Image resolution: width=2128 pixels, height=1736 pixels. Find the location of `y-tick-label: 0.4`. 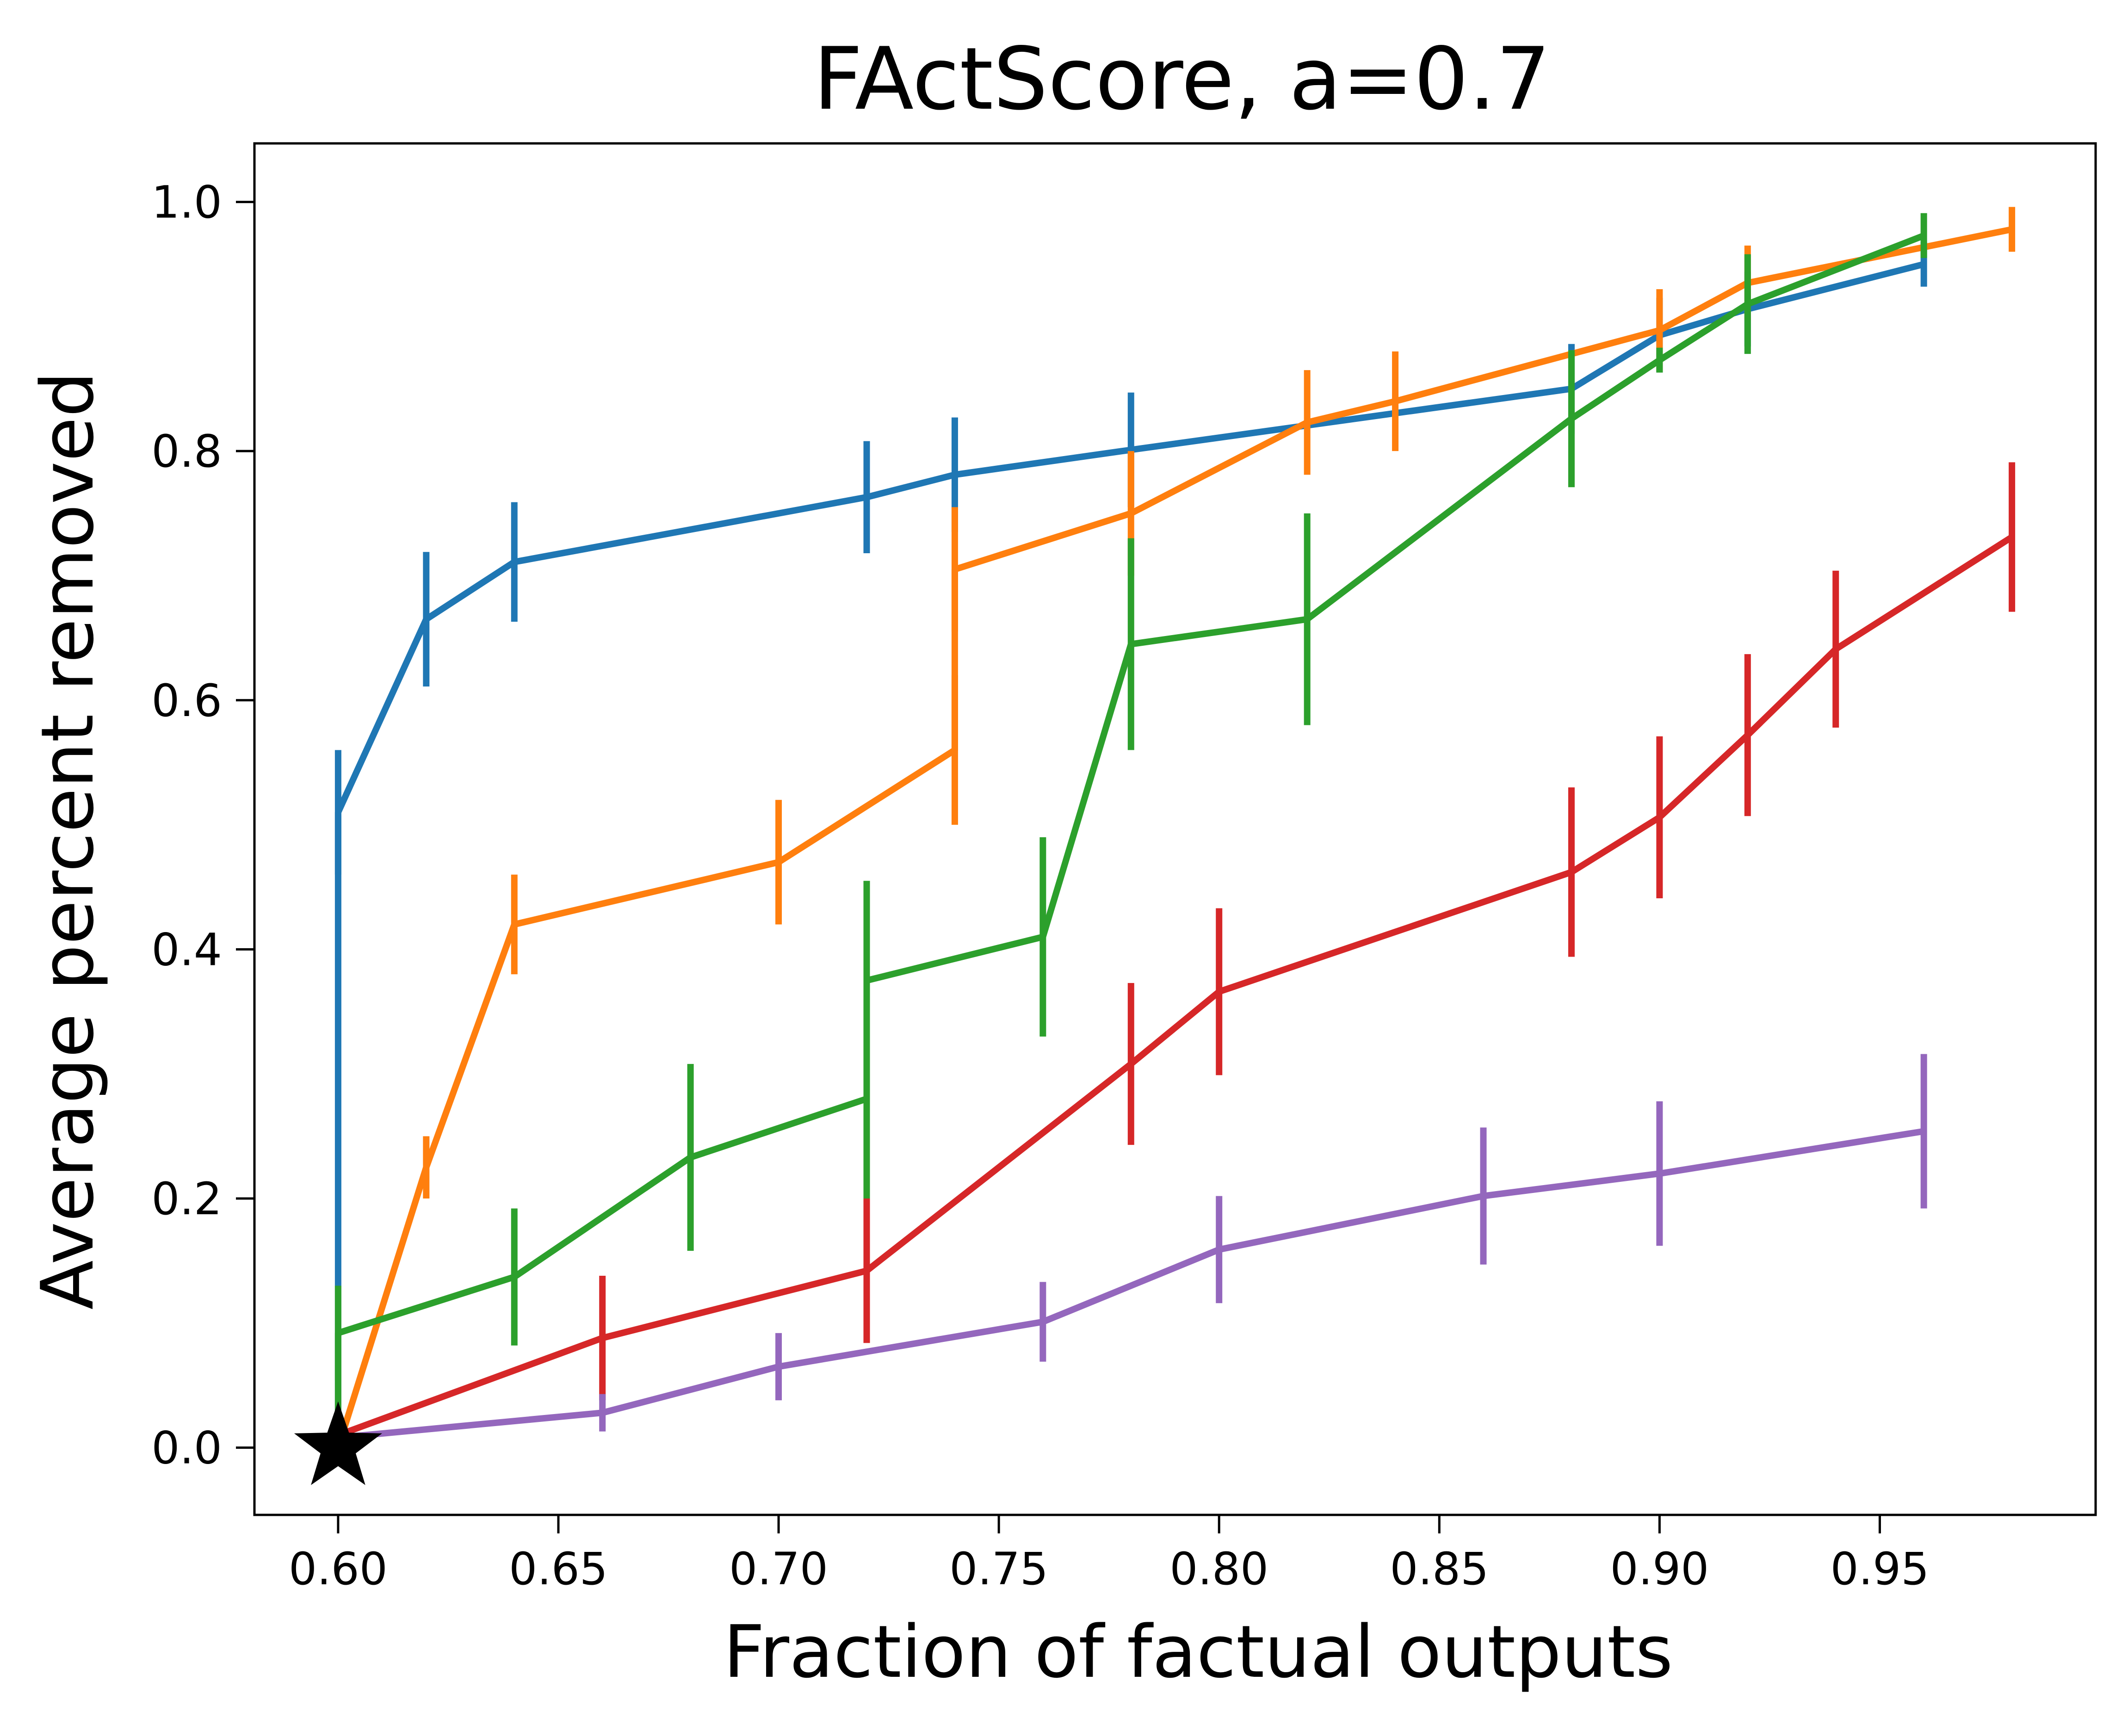

y-tick-label: 0.4 is located at coordinates (186, 950).